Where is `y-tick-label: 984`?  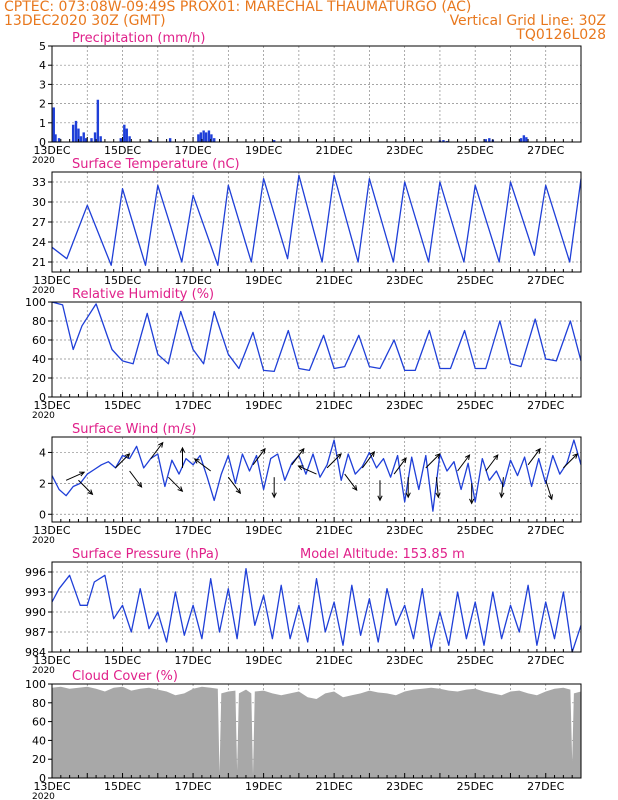
y-tick-label: 984 is located at coordinates (35, 652).